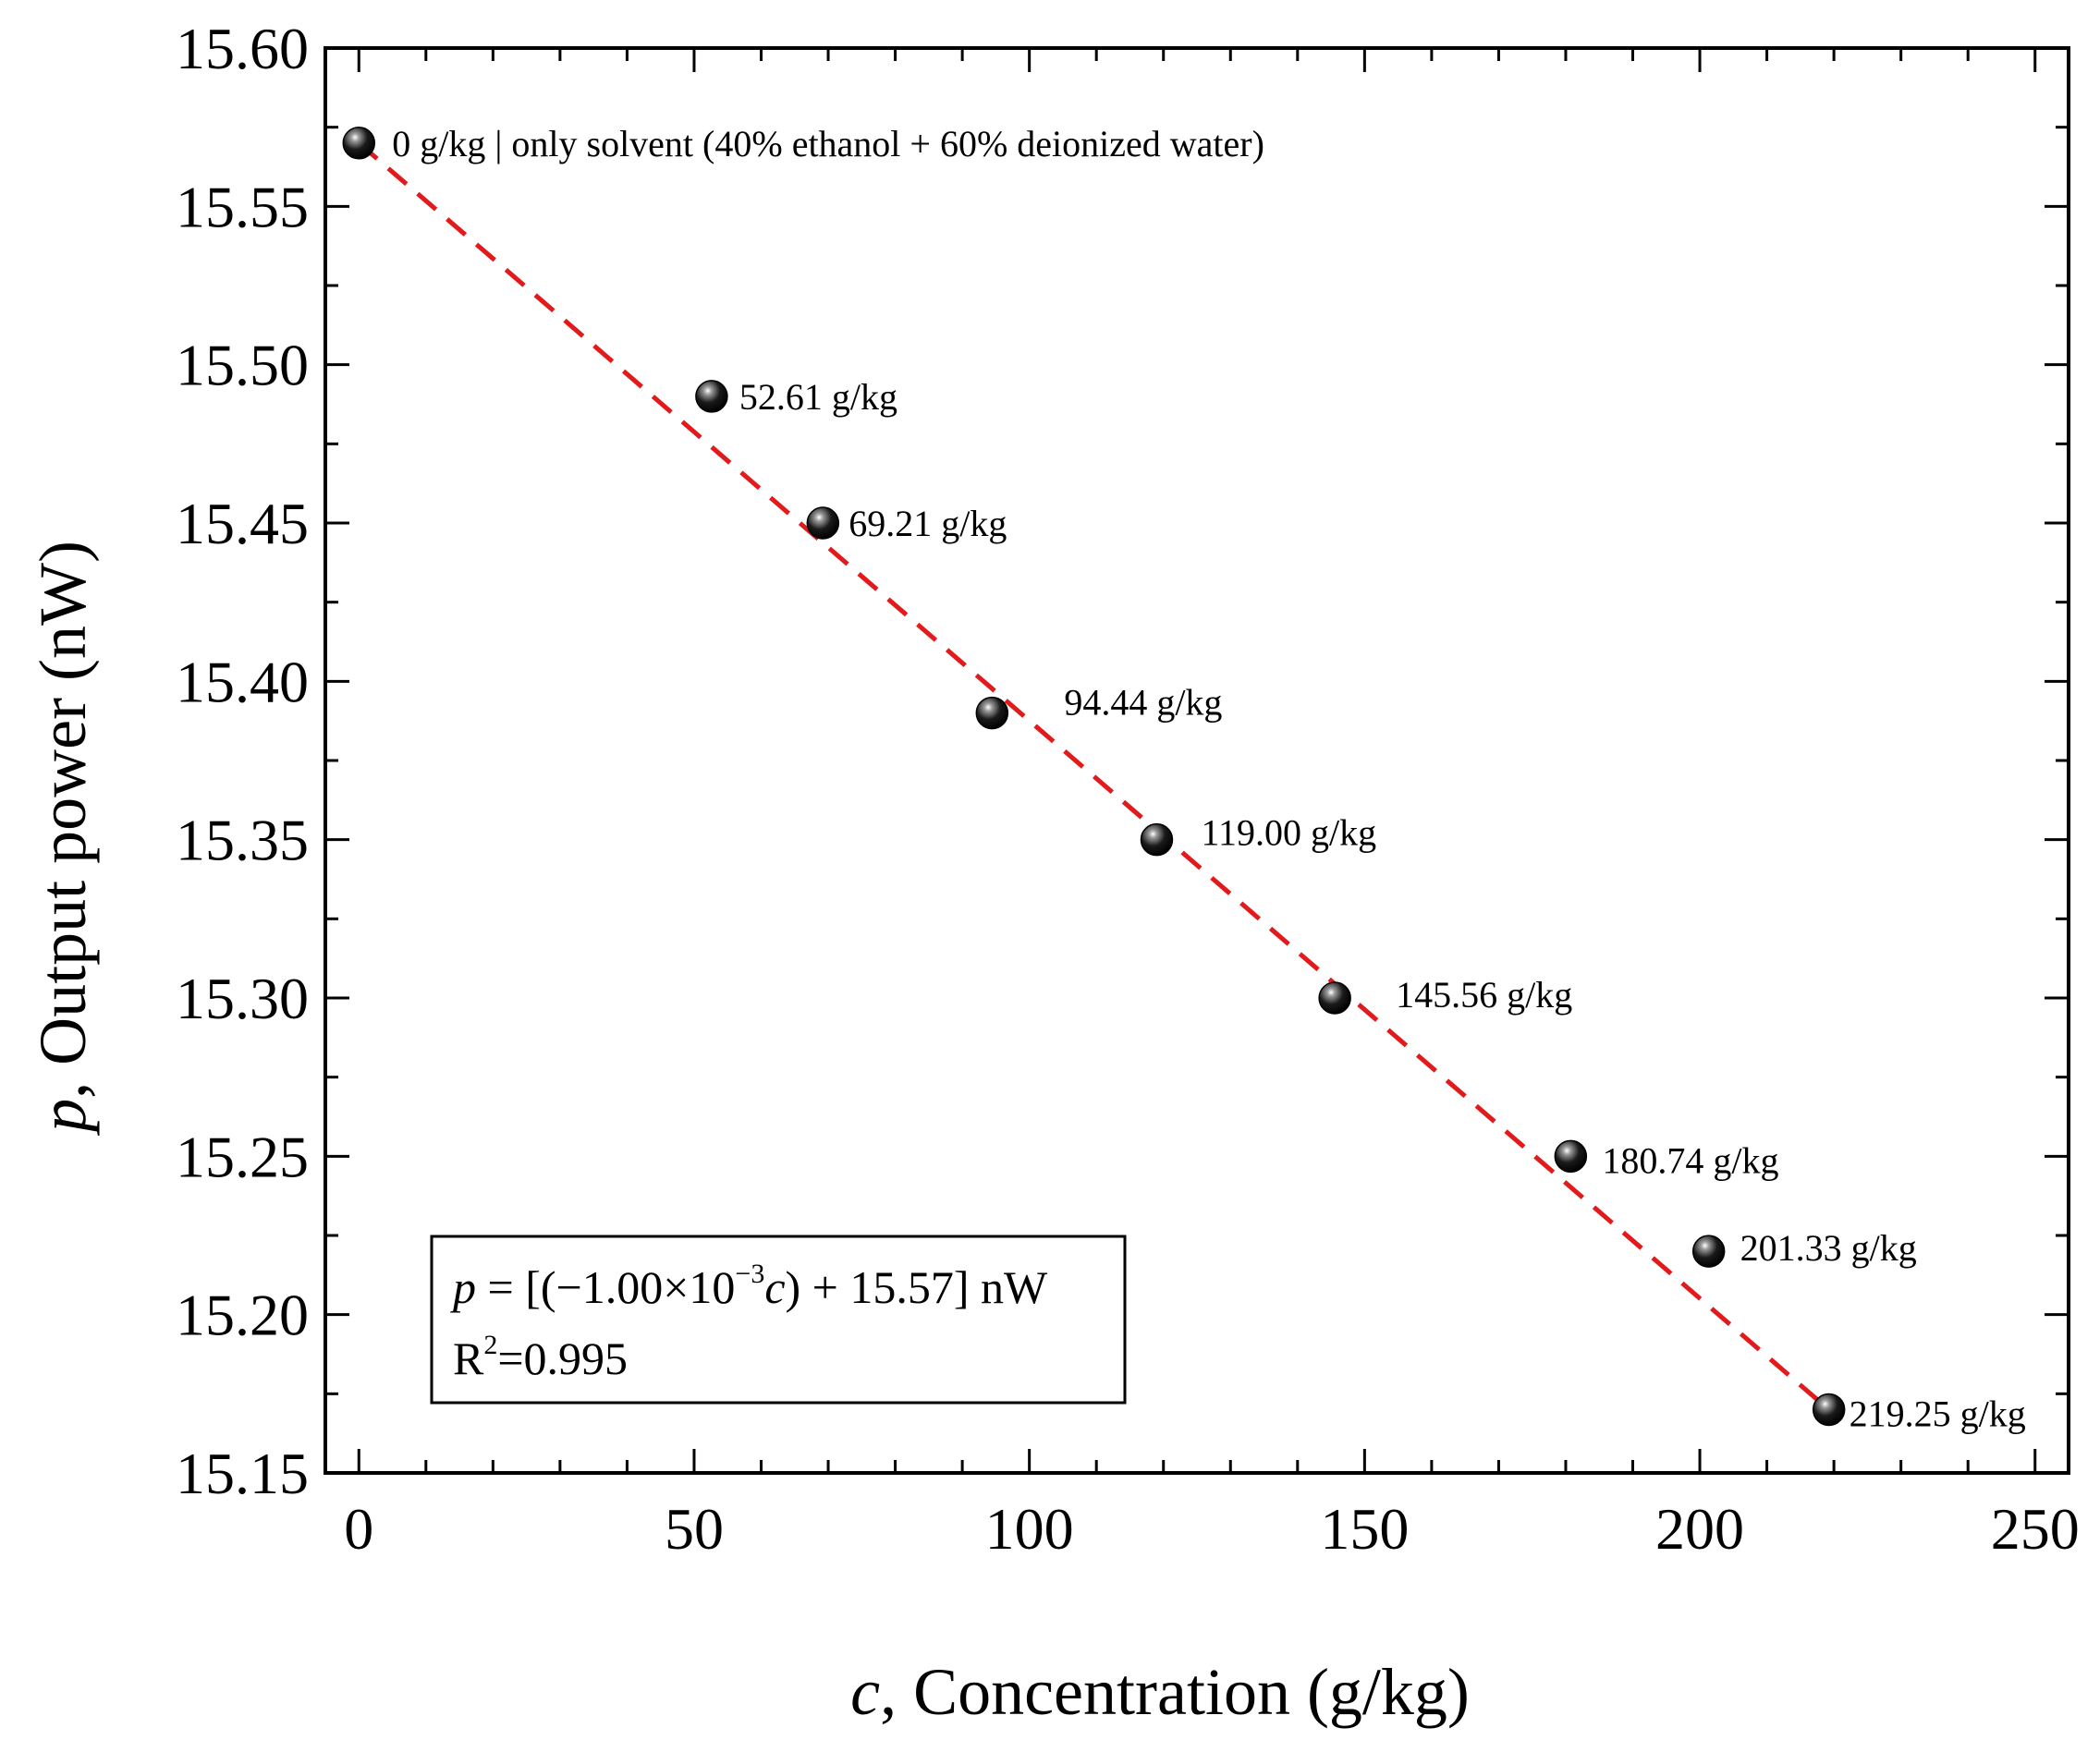 Image resolution: width=2100 pixels, height=1752 pixels. What do you see at coordinates (1029, 1529) in the screenshot?
I see `x-tick-label: 100` at bounding box center [1029, 1529].